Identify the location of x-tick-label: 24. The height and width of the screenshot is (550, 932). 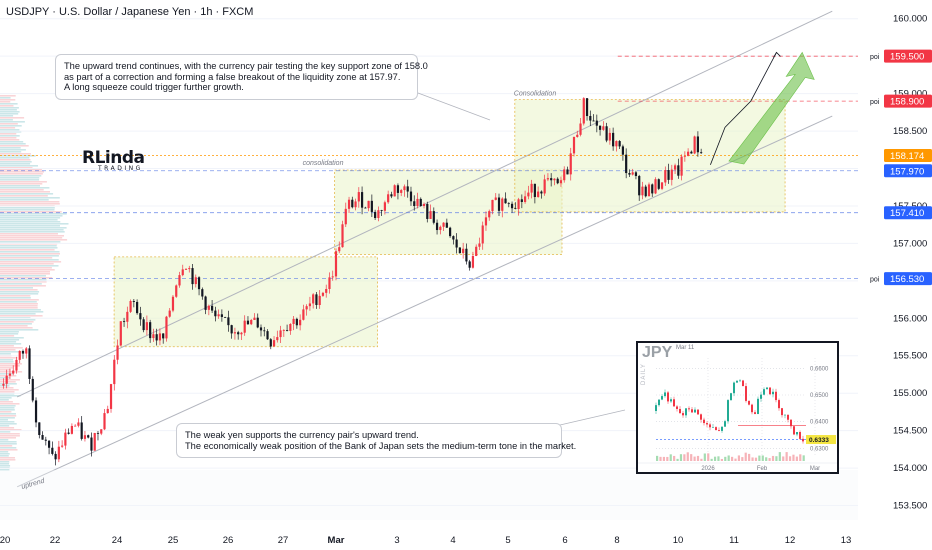
(117, 540).